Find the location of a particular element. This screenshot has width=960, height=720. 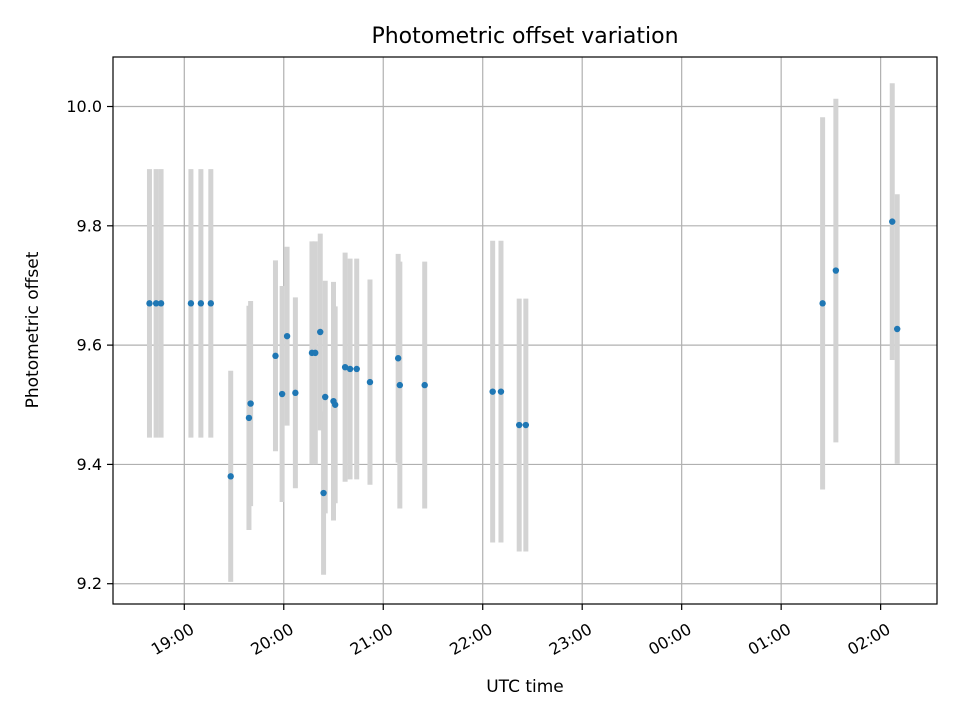

x-tick-label: 22:00 is located at coordinates (470, 639).